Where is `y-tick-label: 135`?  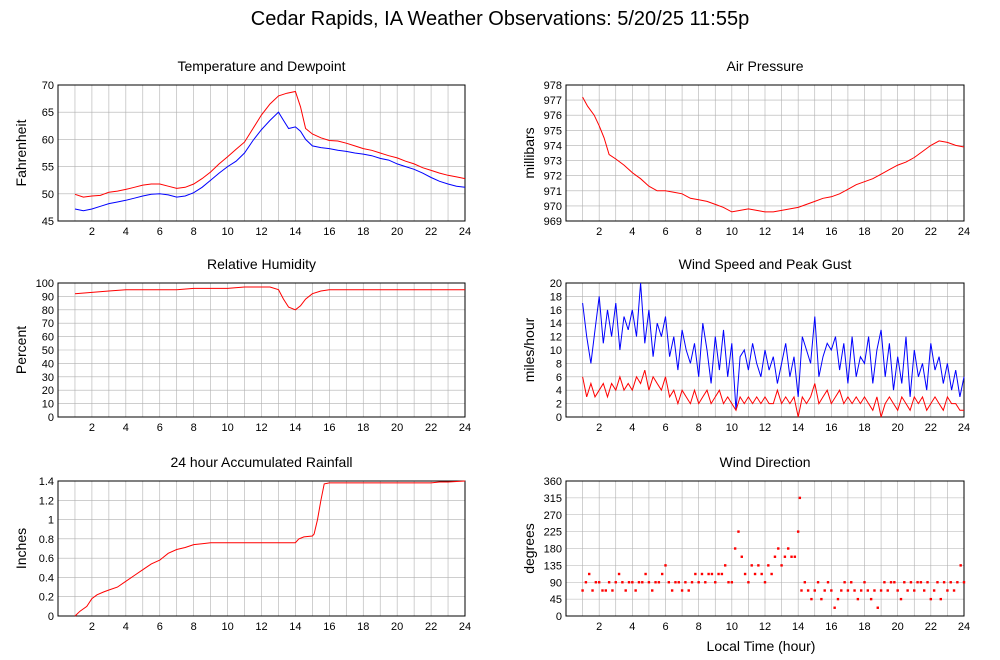
y-tick-label: 135 is located at coordinates (553, 566).